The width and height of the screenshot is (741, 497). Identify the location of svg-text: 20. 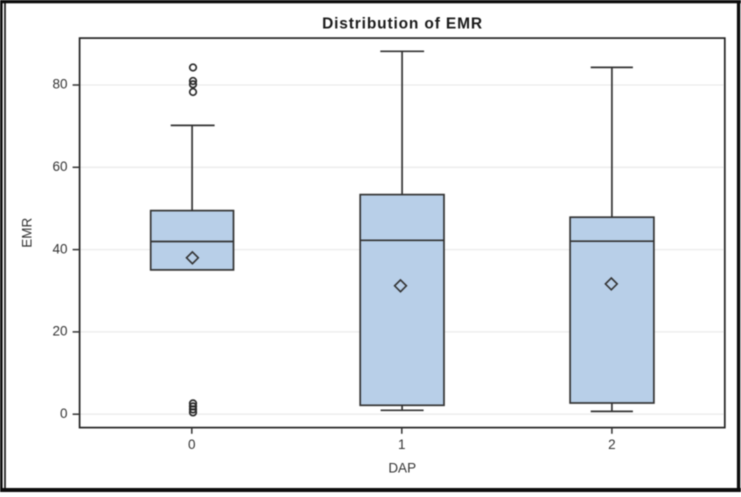
(59, 331).